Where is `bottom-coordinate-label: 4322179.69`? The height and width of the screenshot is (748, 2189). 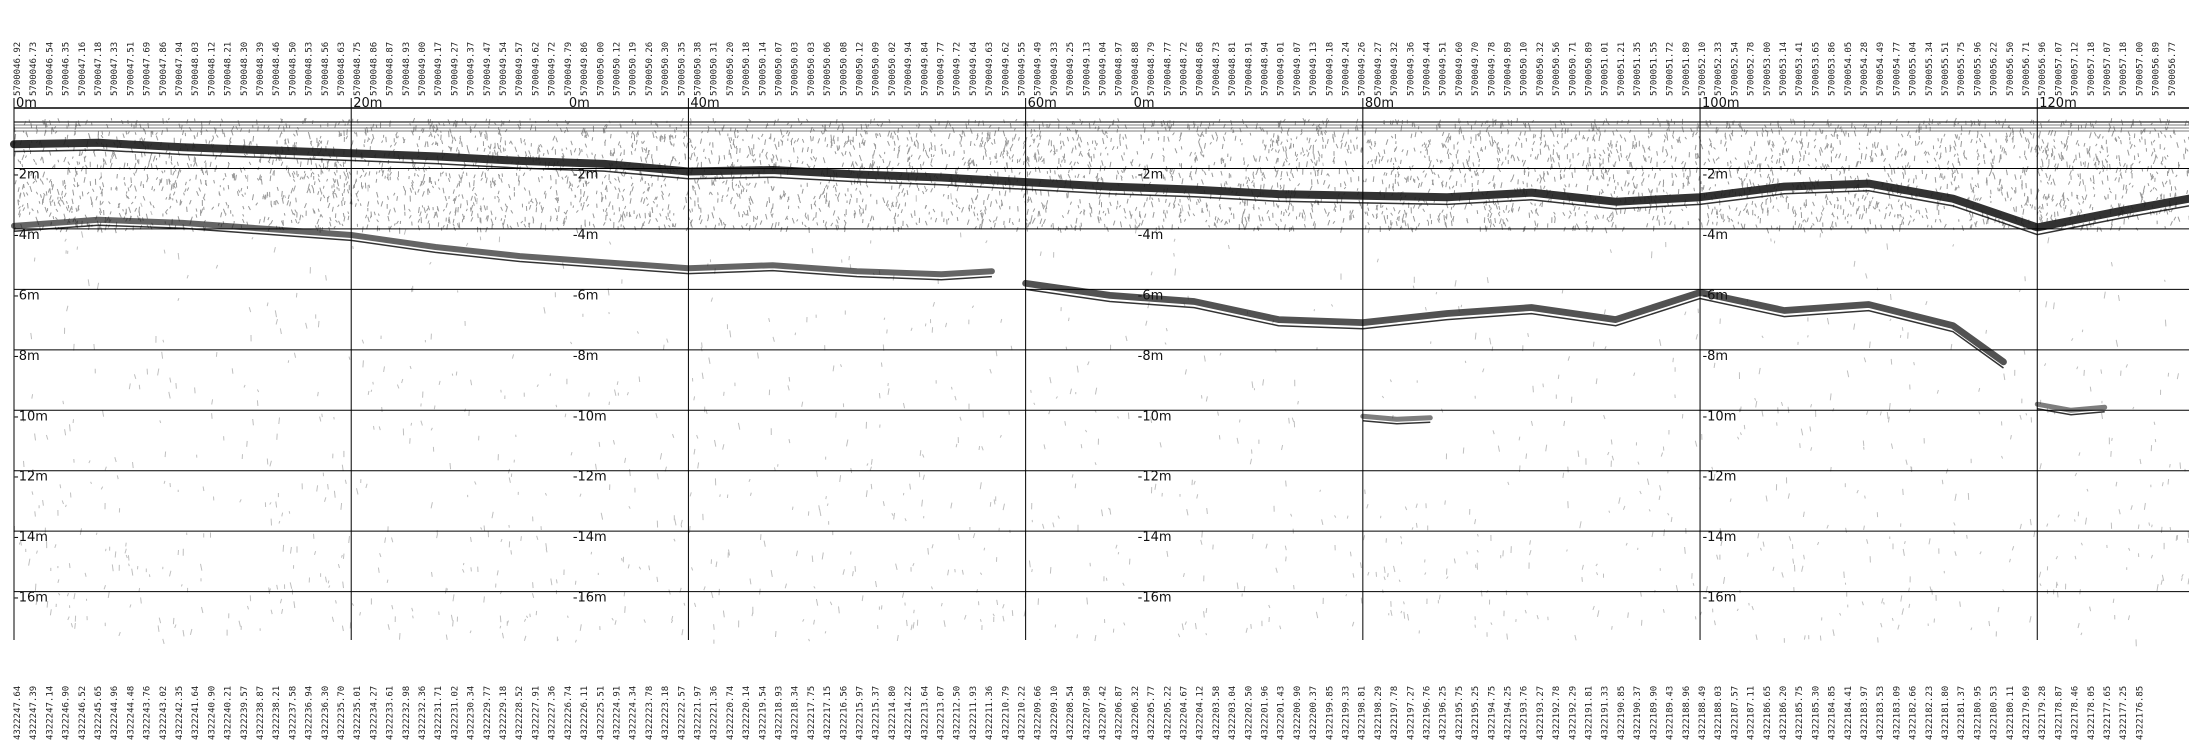 bottom-coordinate-label: 4322179.69 is located at coordinates (2027, 713).